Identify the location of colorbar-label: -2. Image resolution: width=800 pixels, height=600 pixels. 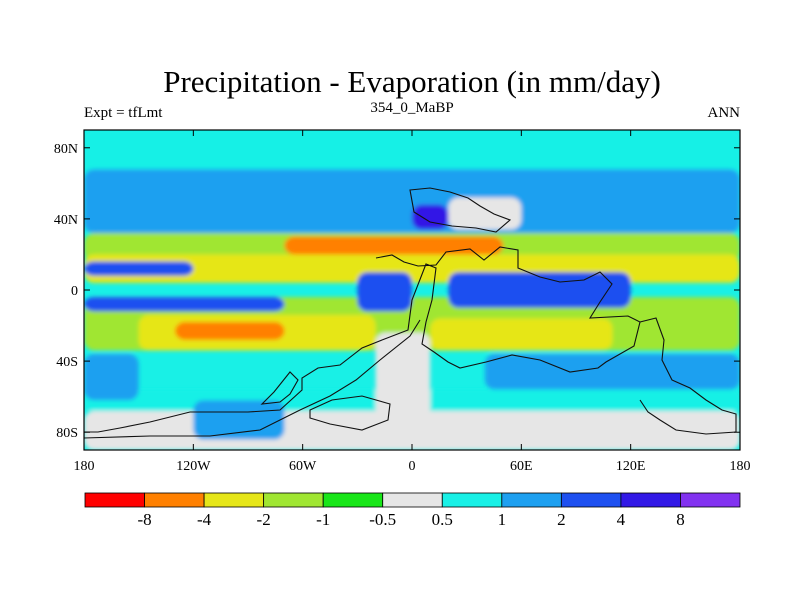
(264, 519).